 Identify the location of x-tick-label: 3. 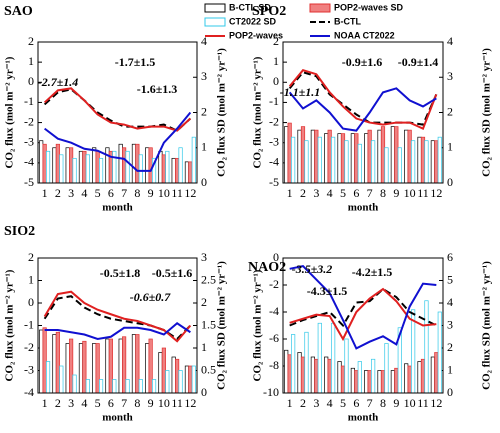
(316, 403).